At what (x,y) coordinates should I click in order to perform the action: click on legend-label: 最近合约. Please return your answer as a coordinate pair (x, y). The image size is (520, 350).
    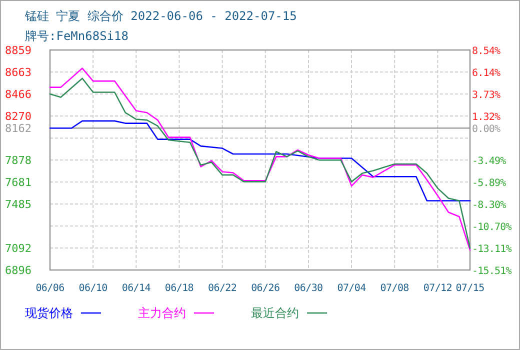
    Looking at the image, I should click on (275, 313).